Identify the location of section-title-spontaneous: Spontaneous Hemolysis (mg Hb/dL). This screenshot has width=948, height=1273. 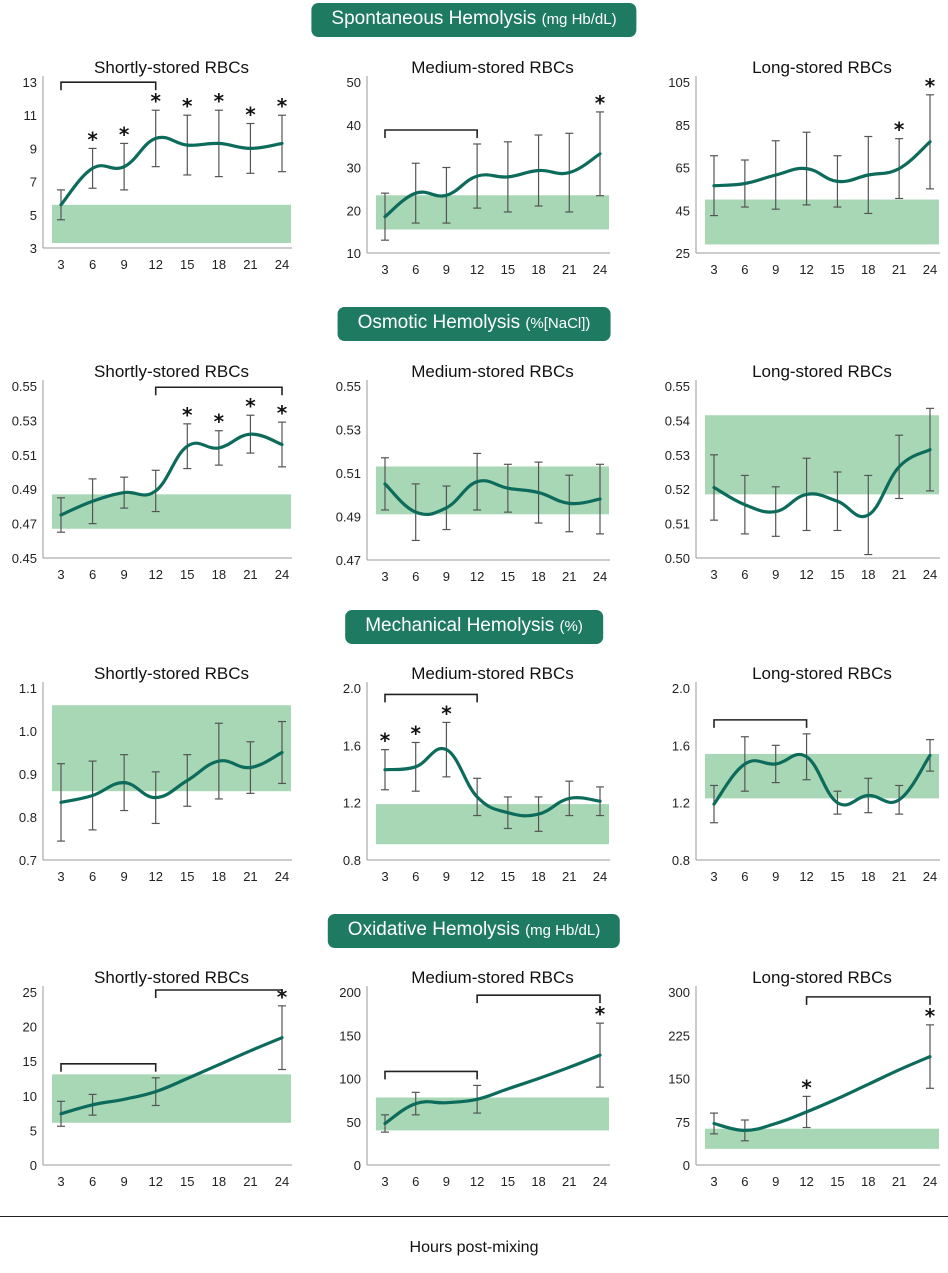
(474, 20).